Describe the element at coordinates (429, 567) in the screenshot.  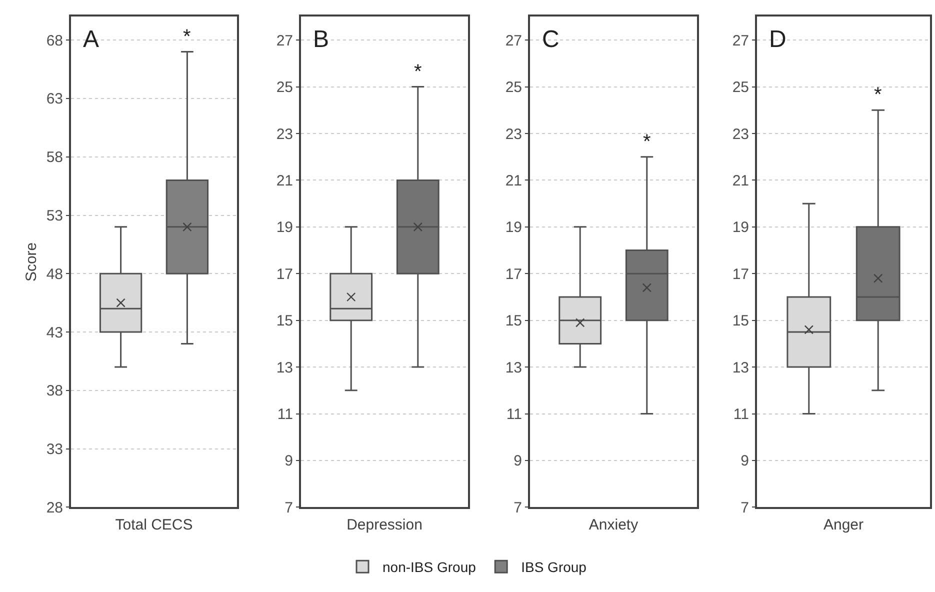
I see `legend-label: non-IBS Group` at that location.